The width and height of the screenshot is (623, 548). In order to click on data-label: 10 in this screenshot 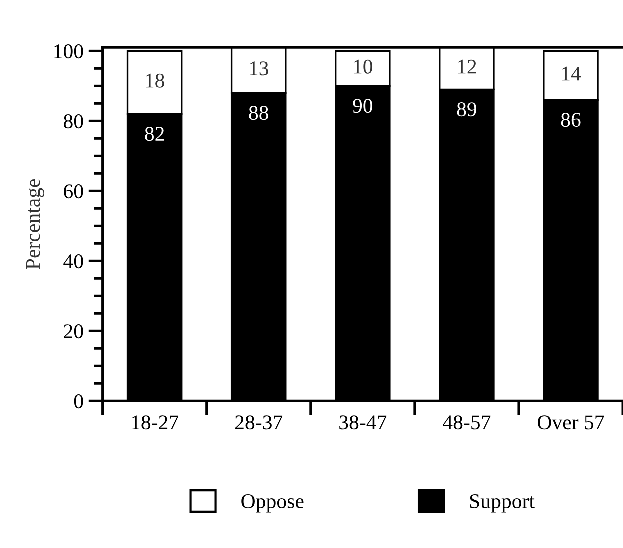, I will do `click(363, 67)`.